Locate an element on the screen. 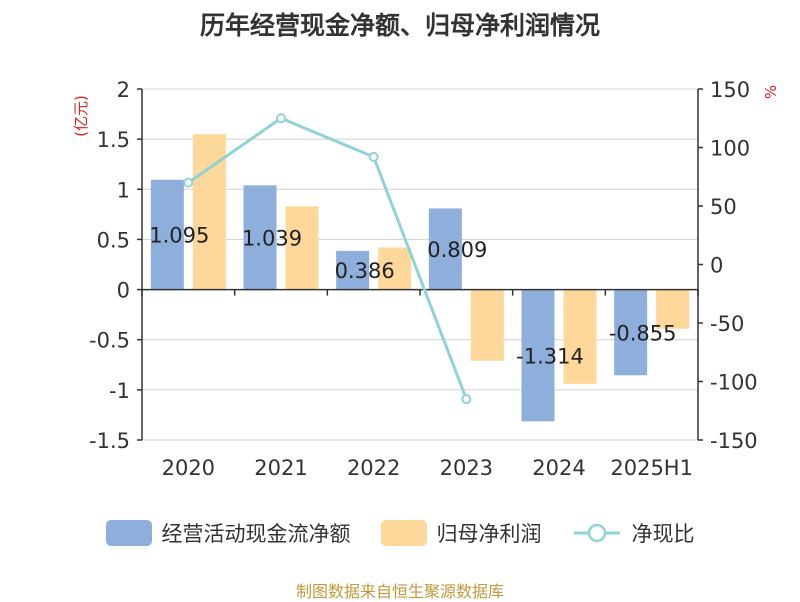 This screenshot has height=602, width=800. x-tick-label: 2021 is located at coordinates (280, 468).